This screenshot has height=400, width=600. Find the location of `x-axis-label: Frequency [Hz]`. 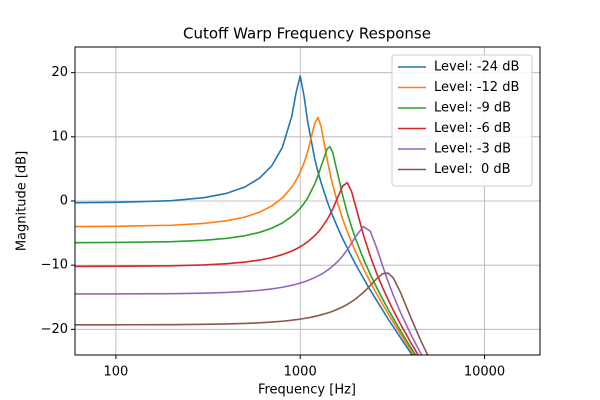

x-axis-label: Frequency [Hz] is located at coordinates (307, 390).